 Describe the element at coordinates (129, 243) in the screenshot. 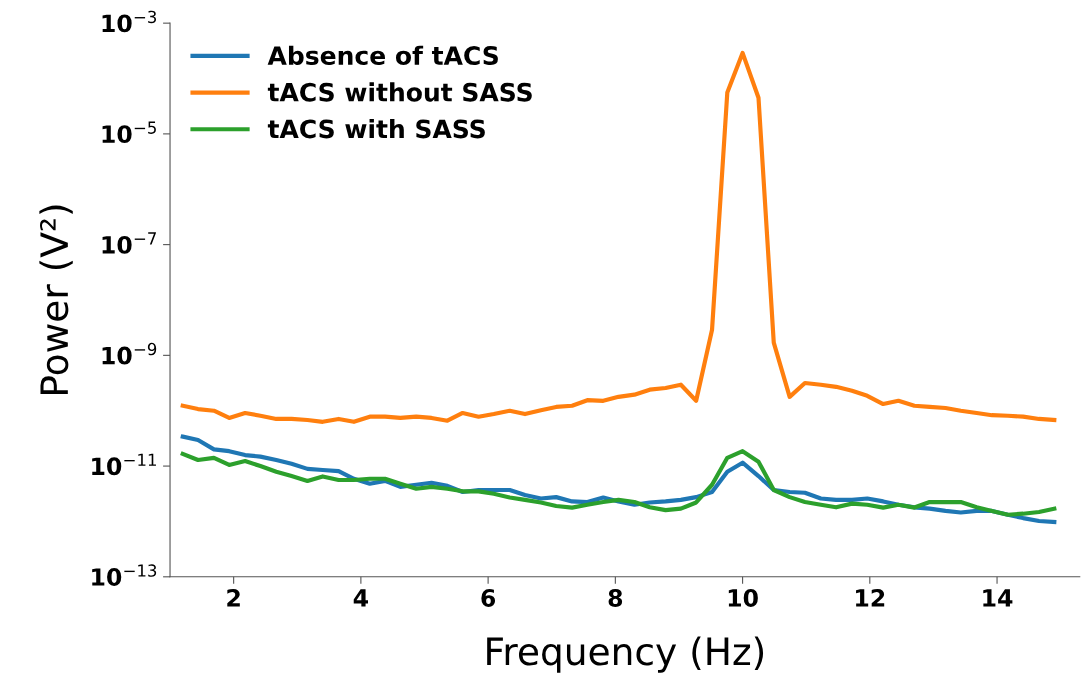

I see `y-tick-label: 10$^{−7}$` at that location.